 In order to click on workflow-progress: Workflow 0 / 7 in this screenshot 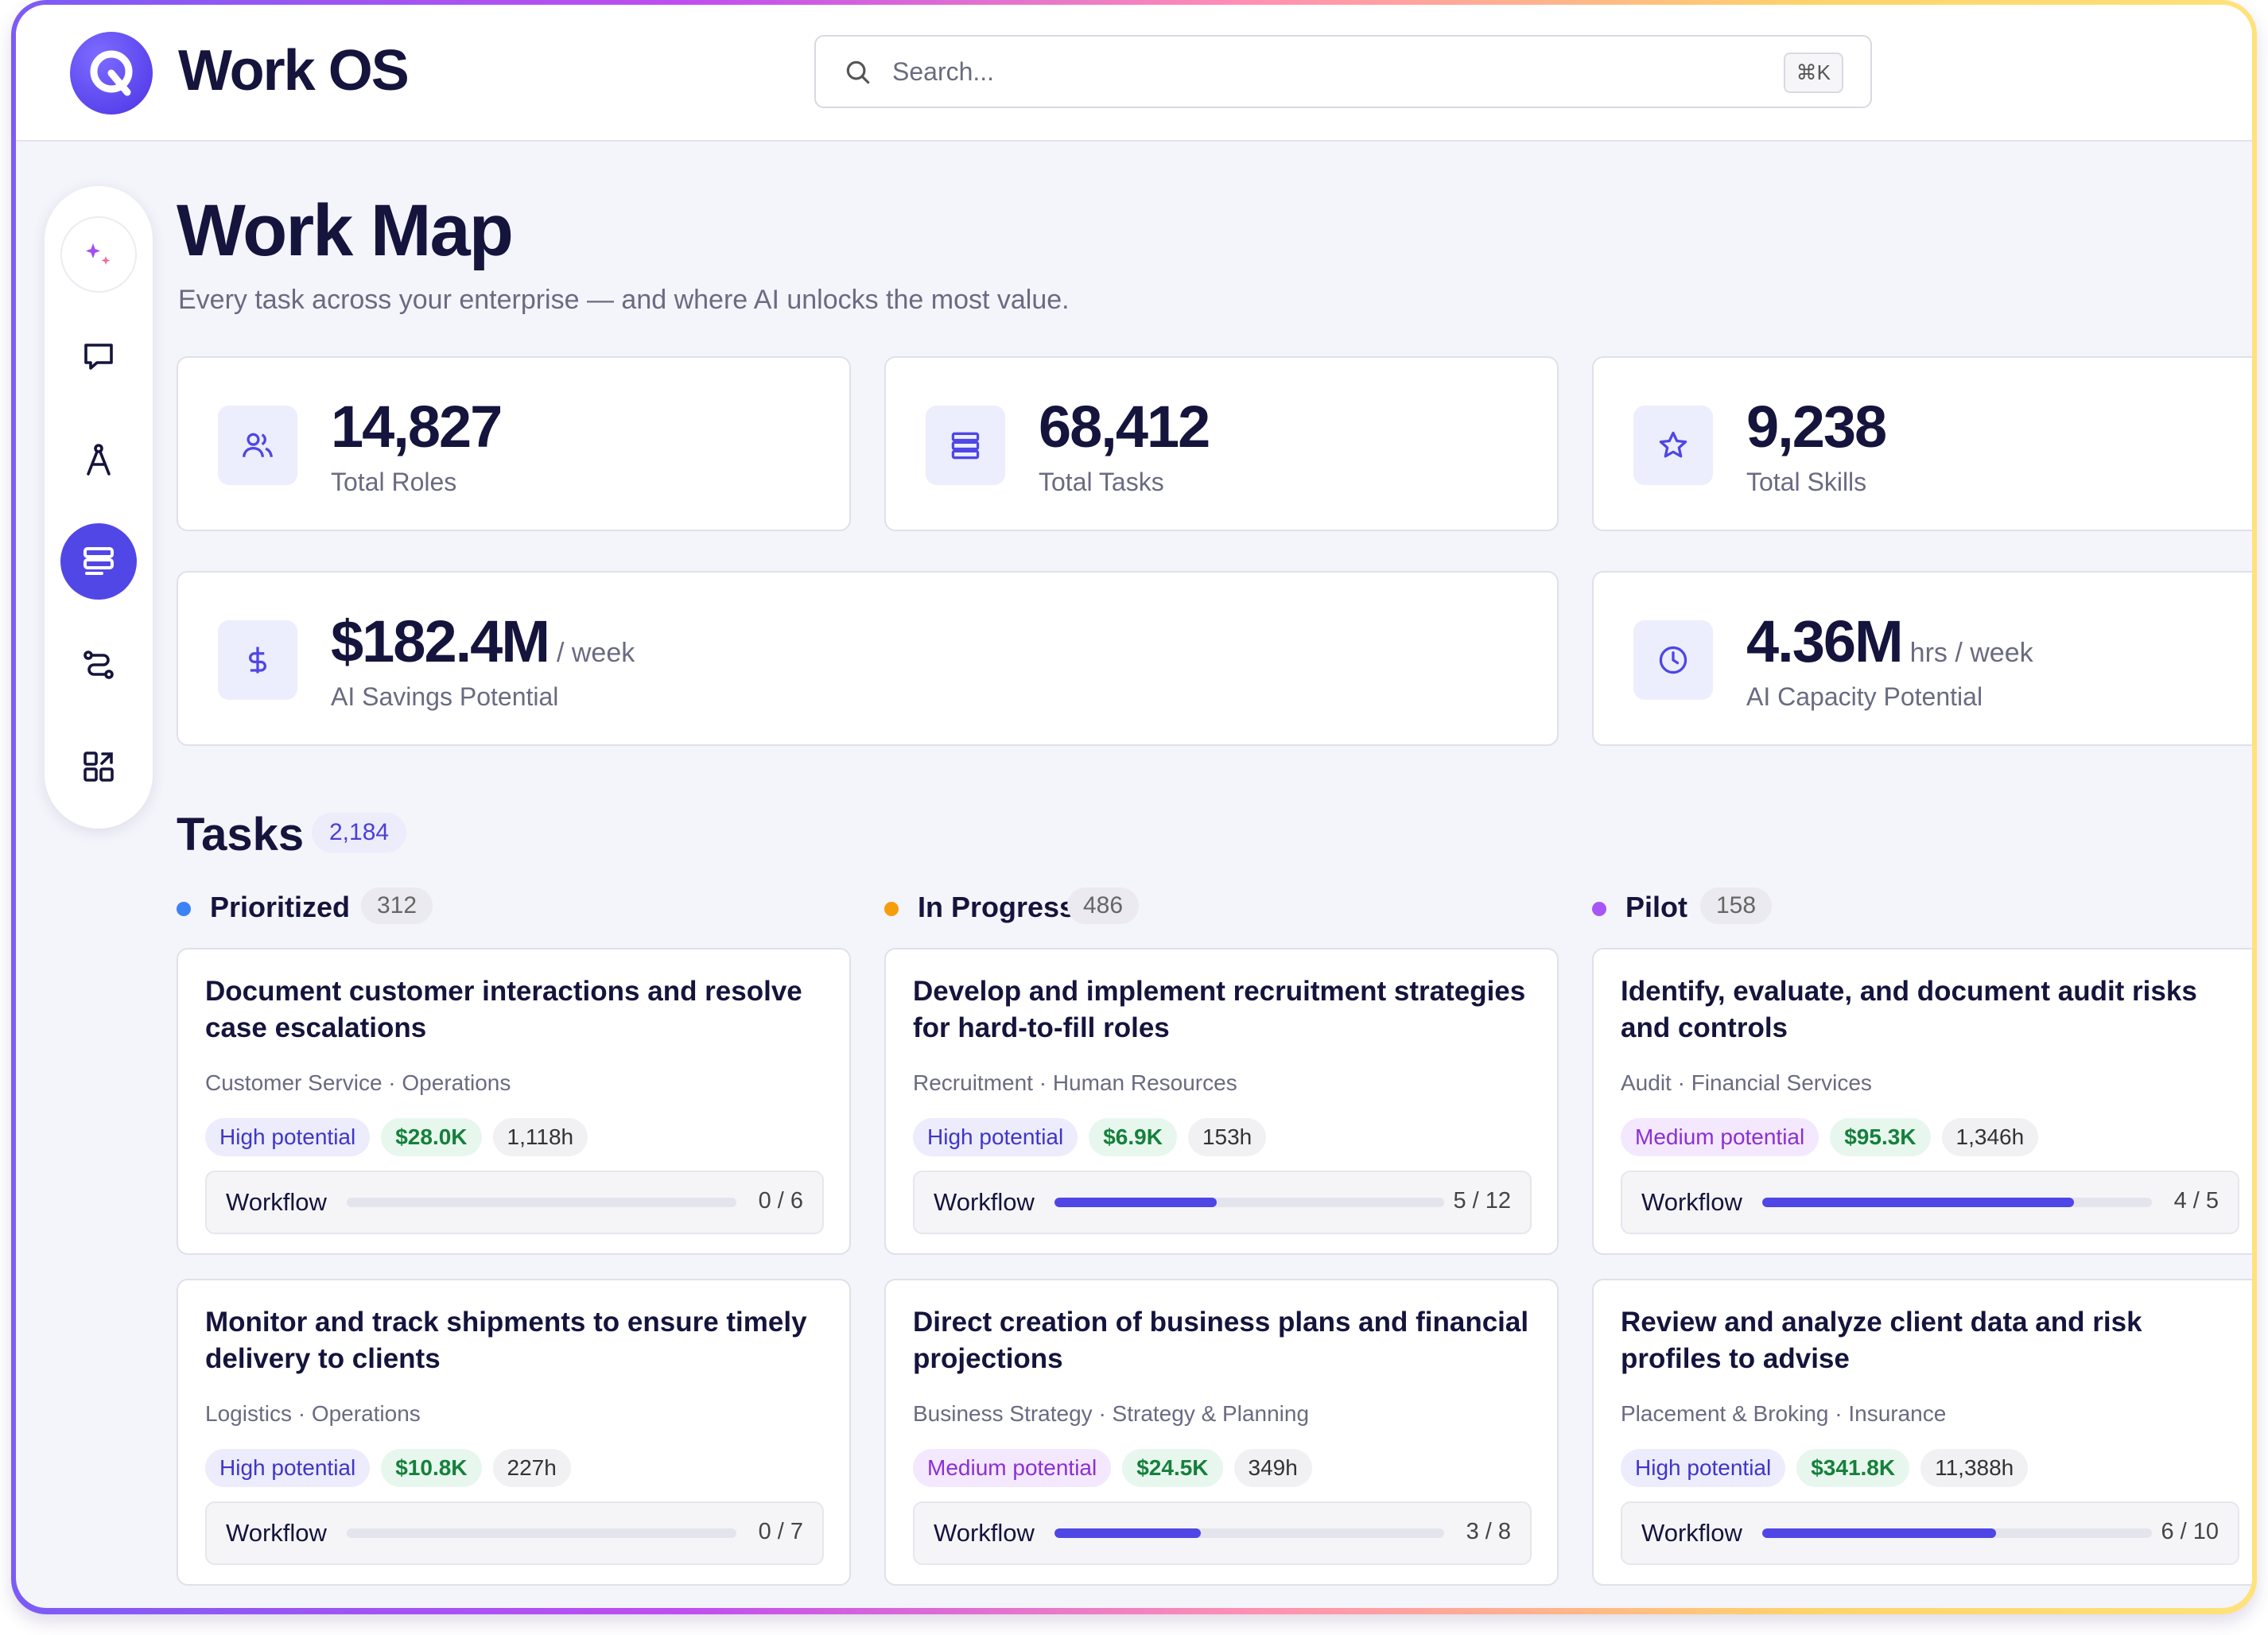, I will do `click(514, 1533)`.